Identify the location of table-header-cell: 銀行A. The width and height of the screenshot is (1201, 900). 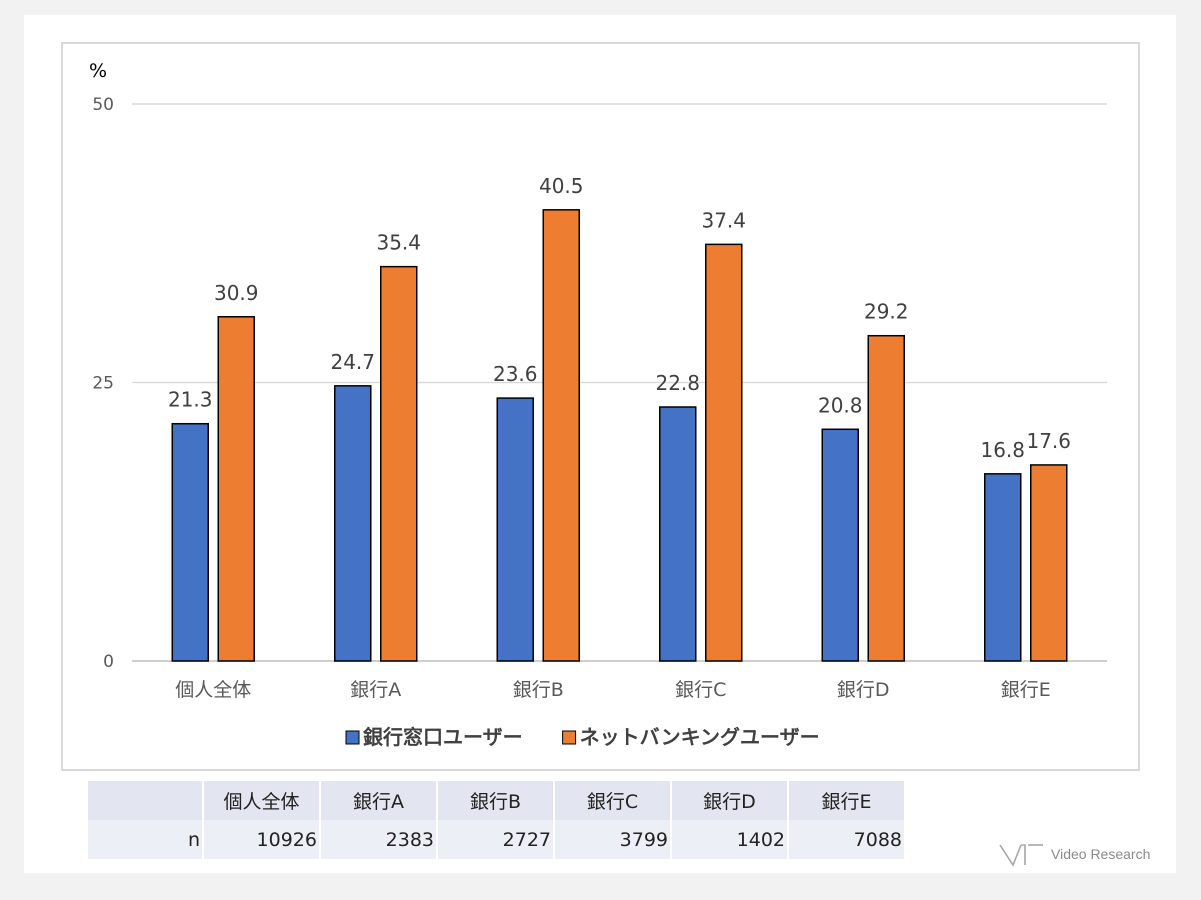
(378, 800).